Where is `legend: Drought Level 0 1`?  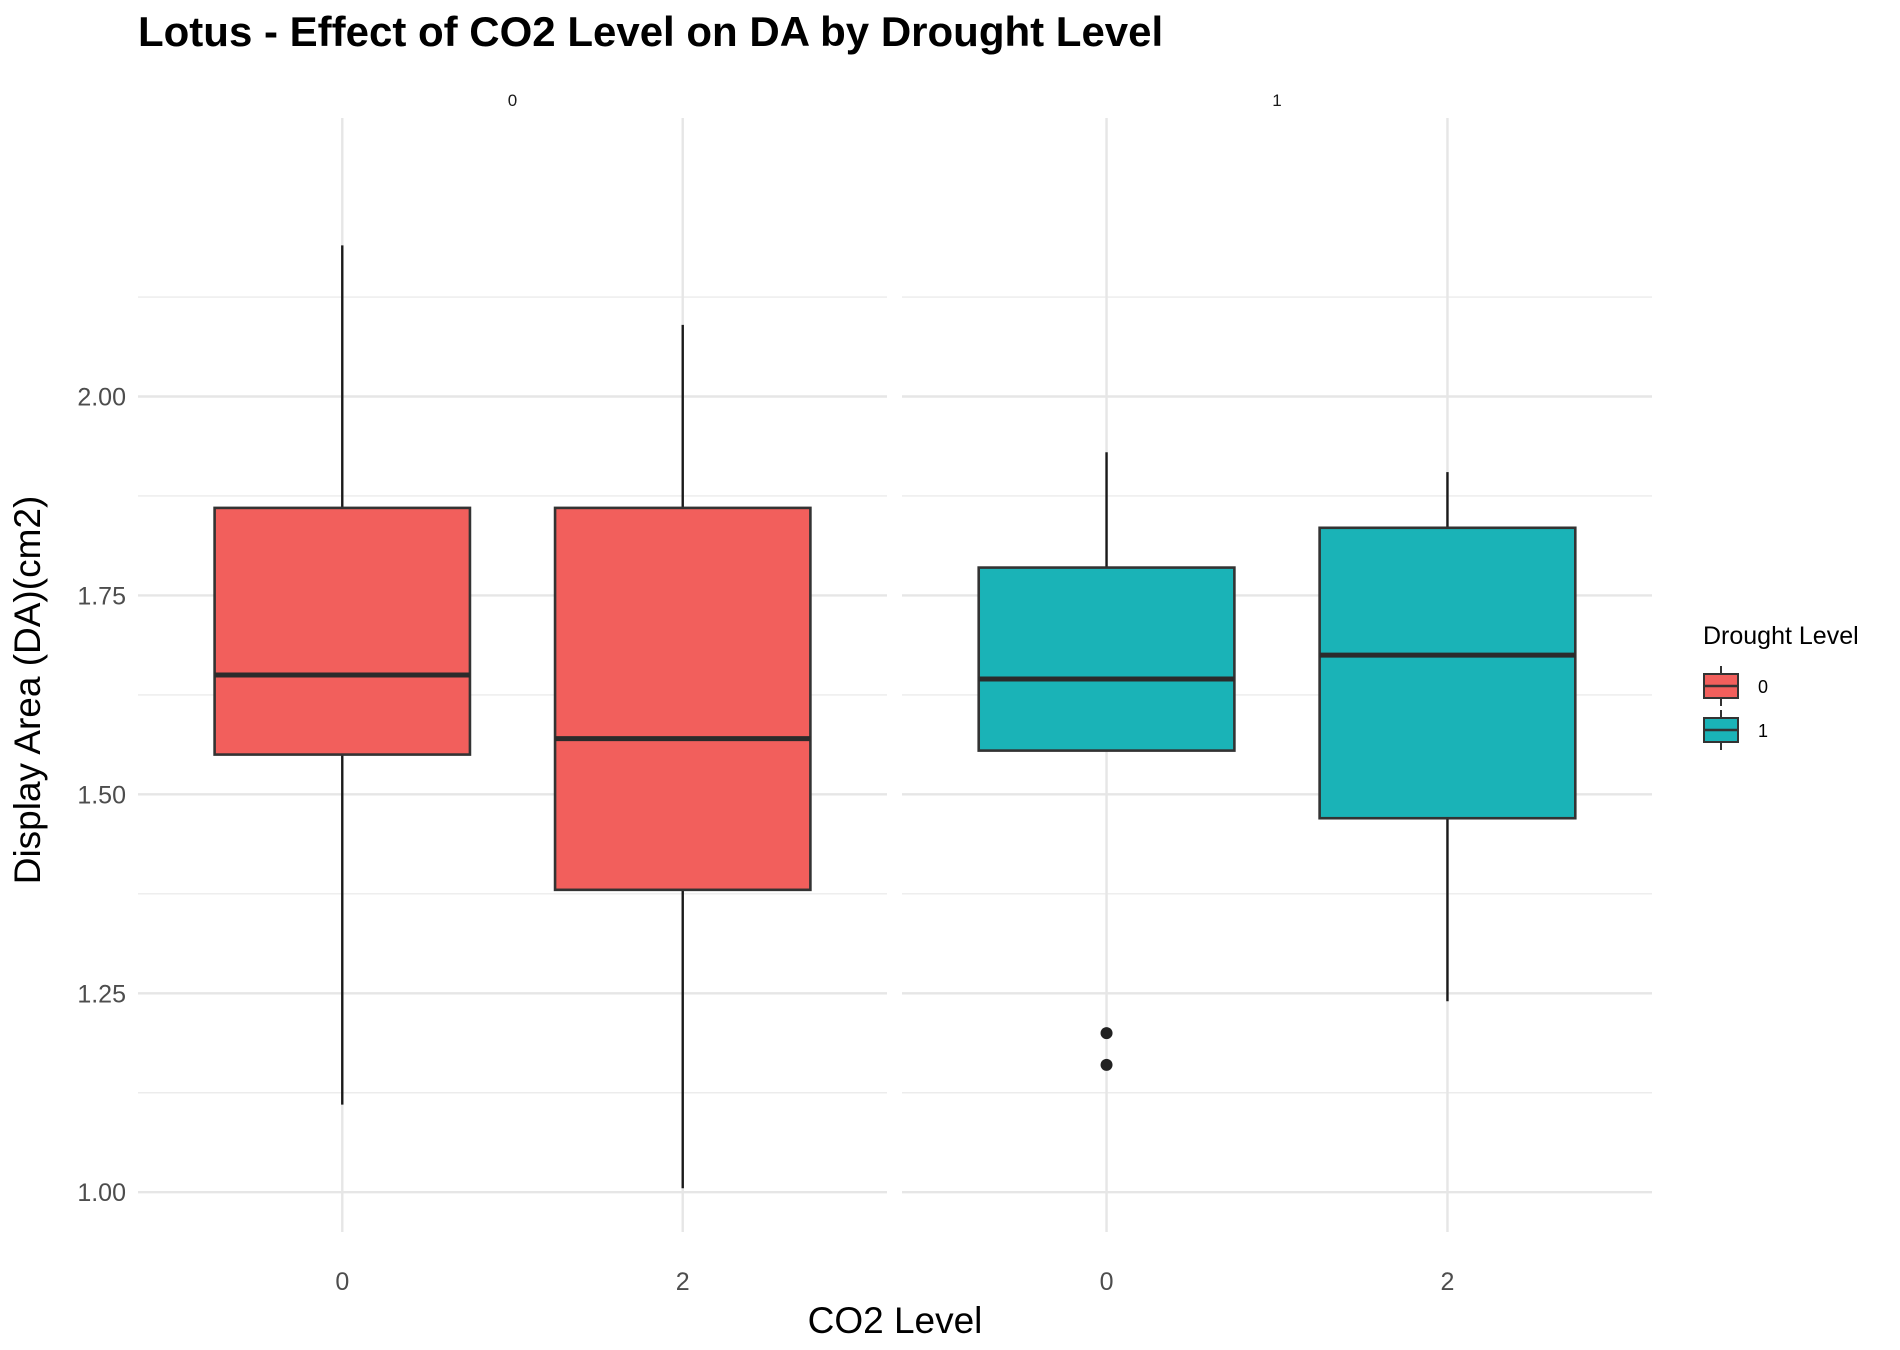 legend: Drought Level 0 1 is located at coordinates (1781, 686).